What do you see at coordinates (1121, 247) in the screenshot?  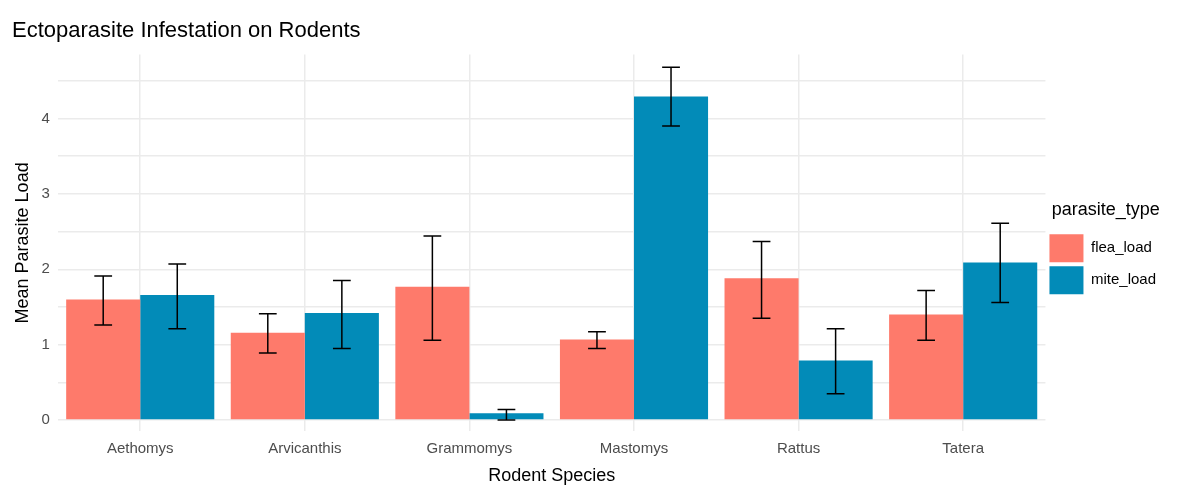 I see `legend-label: flea_load` at bounding box center [1121, 247].